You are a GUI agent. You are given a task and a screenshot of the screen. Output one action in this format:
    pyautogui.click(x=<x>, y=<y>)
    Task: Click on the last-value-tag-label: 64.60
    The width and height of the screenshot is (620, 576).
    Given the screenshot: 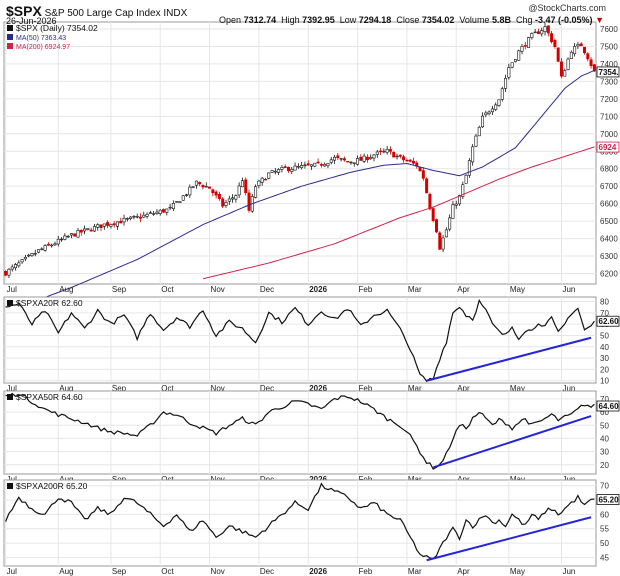 What is the action you would take?
    pyautogui.click(x=609, y=406)
    